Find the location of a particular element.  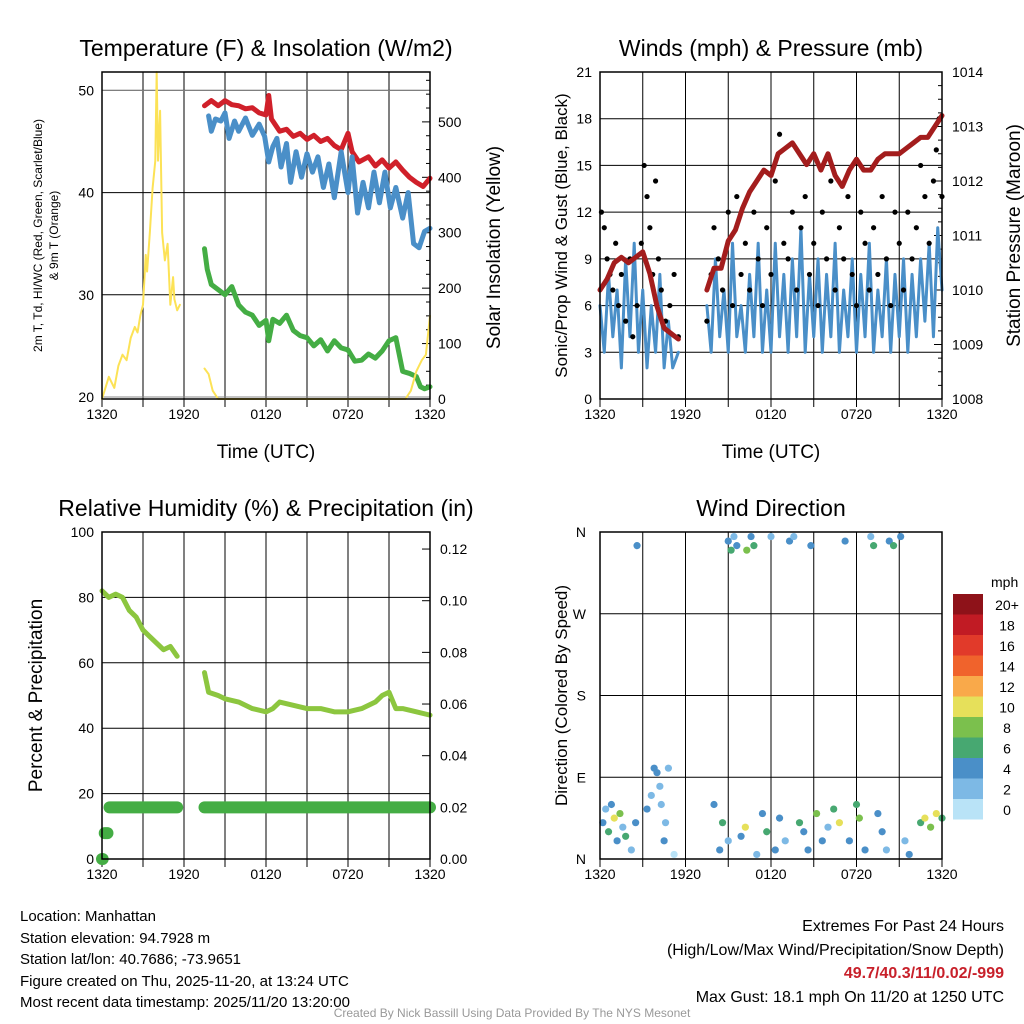

legend-label: 16 is located at coordinates (1007, 646).